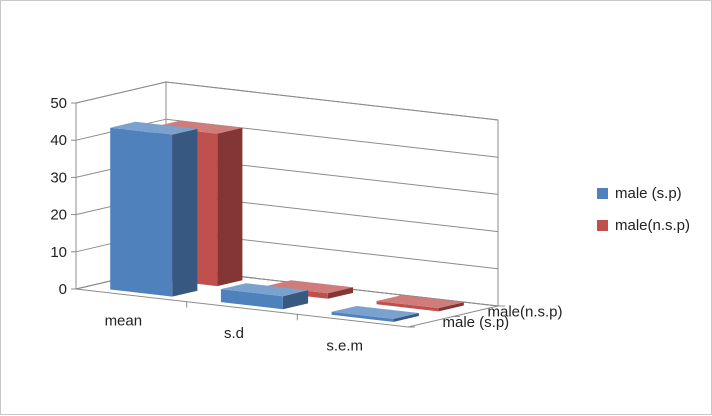  Describe the element at coordinates (58, 215) in the screenshot. I see `y-tick-label: 20` at that location.